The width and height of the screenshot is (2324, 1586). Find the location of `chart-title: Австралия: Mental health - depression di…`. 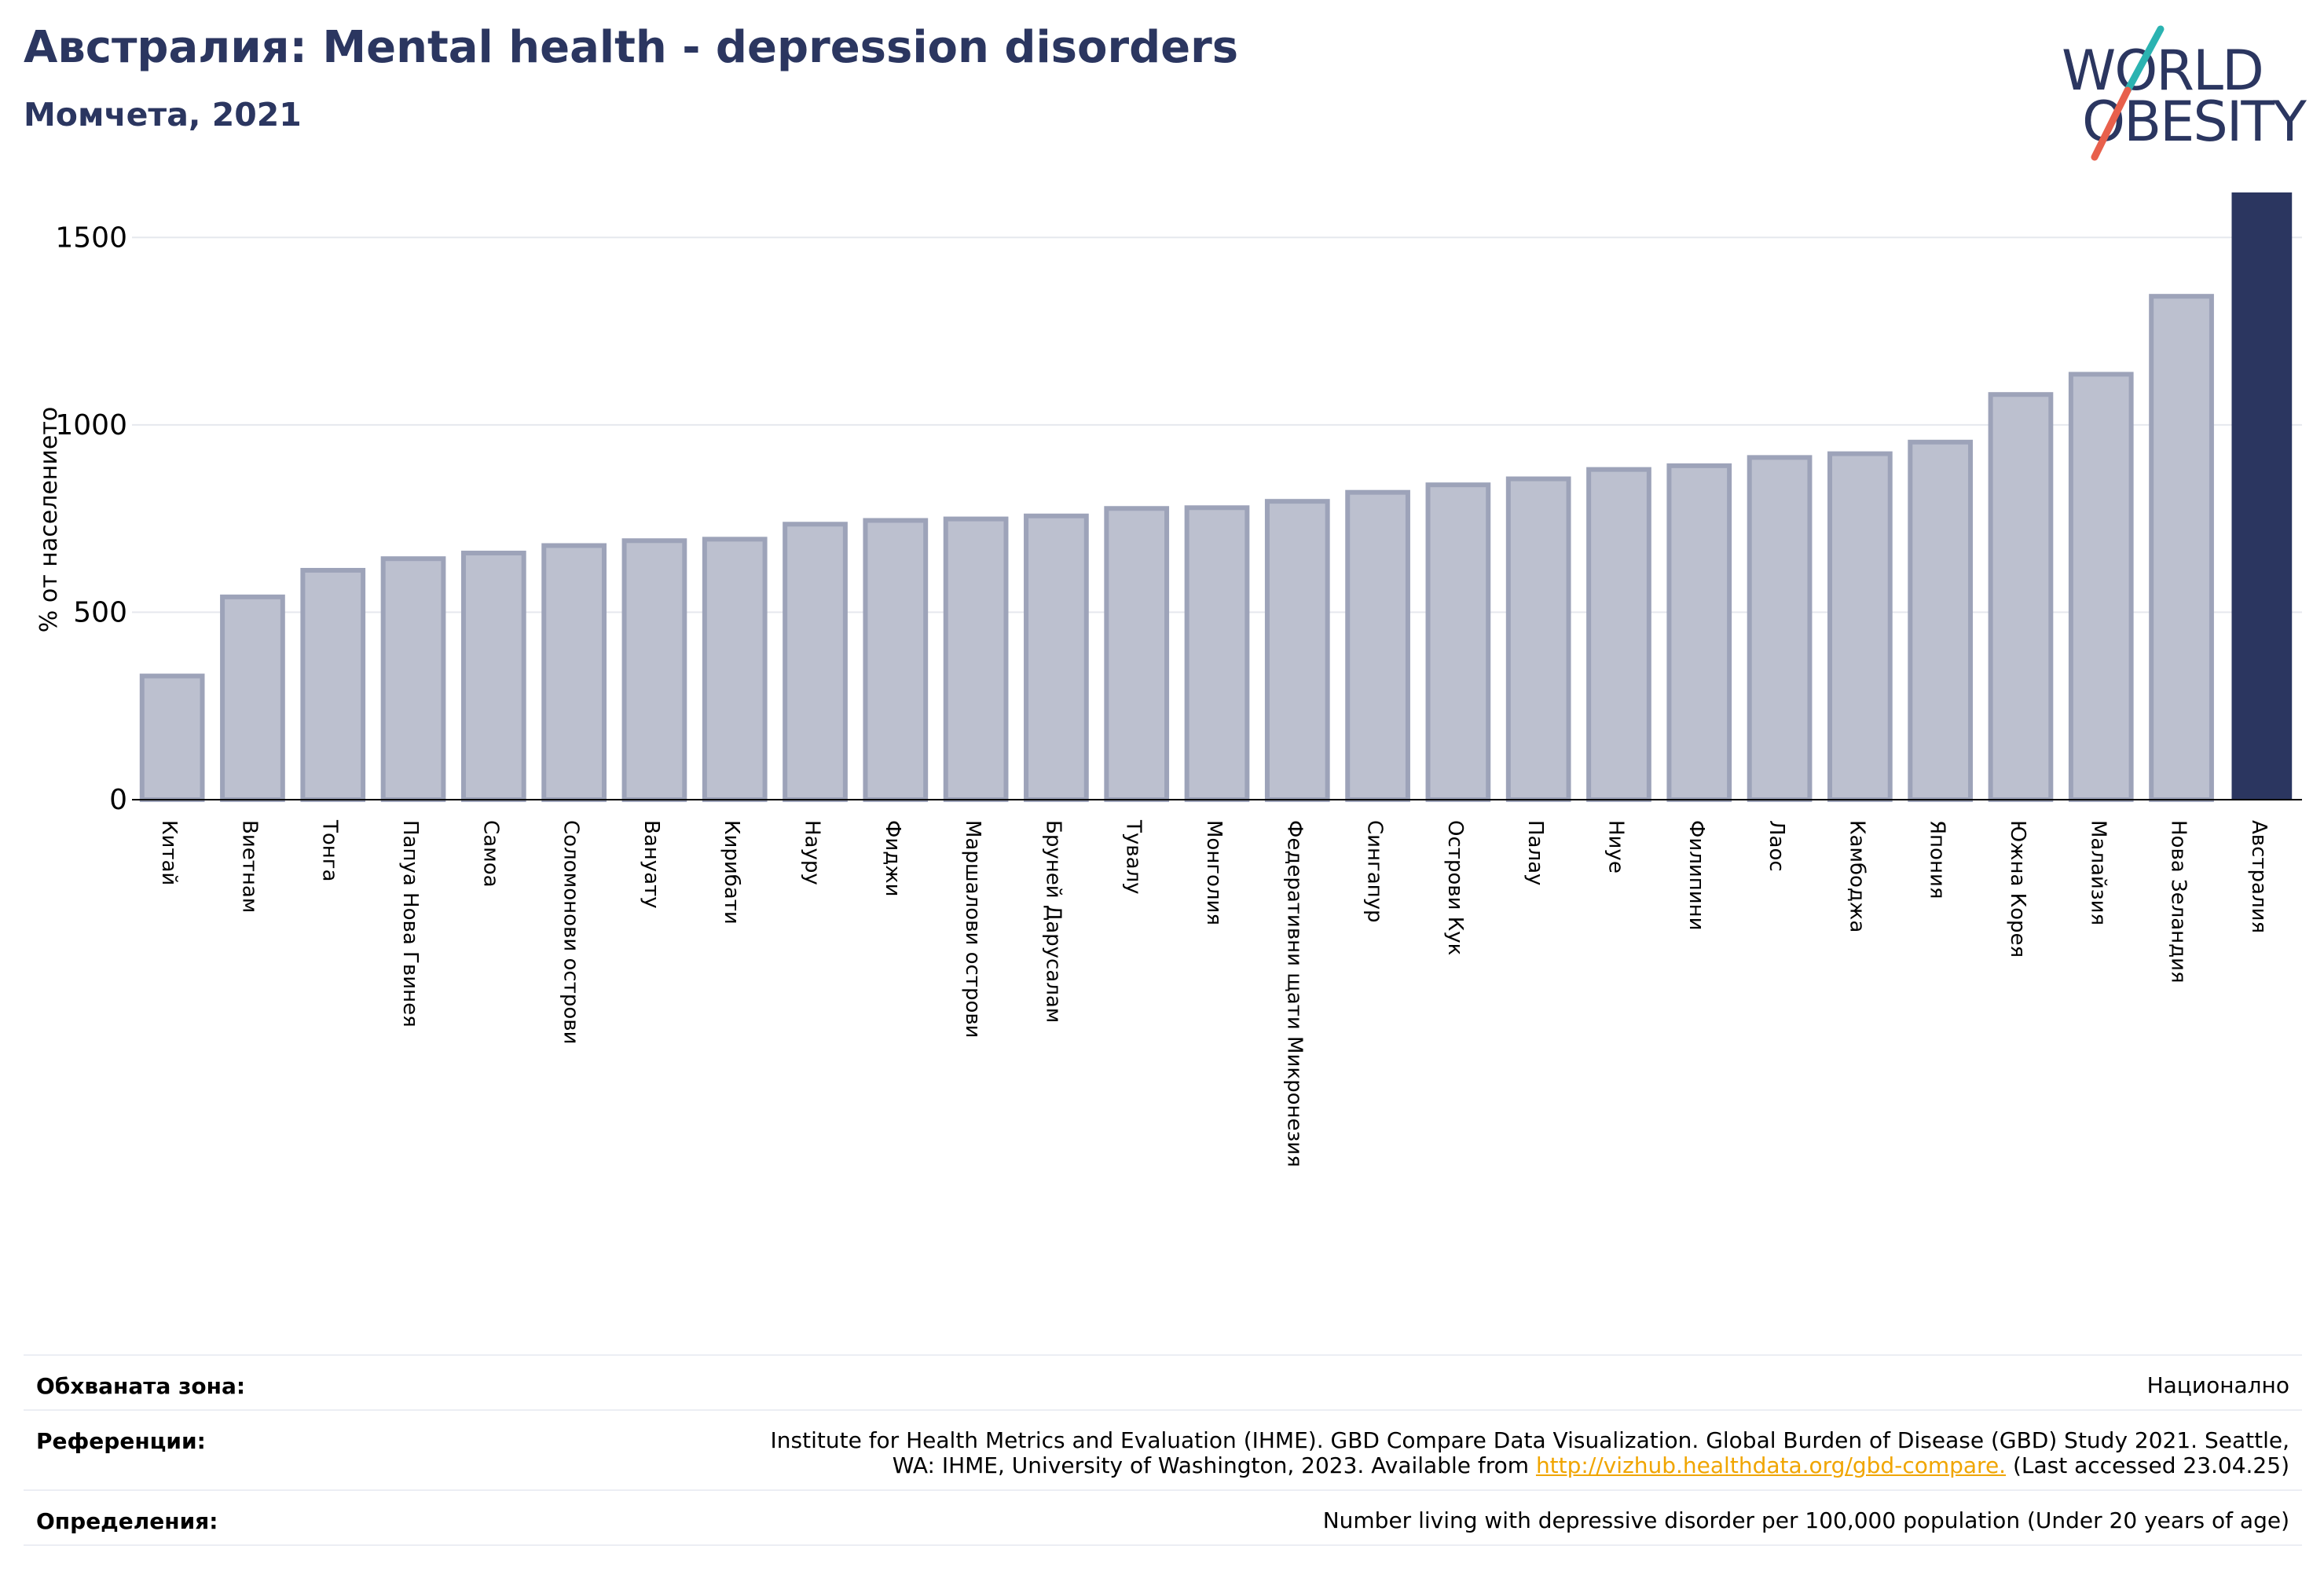

chart-title: Австралия: Mental health - depression di… is located at coordinates (631, 47).